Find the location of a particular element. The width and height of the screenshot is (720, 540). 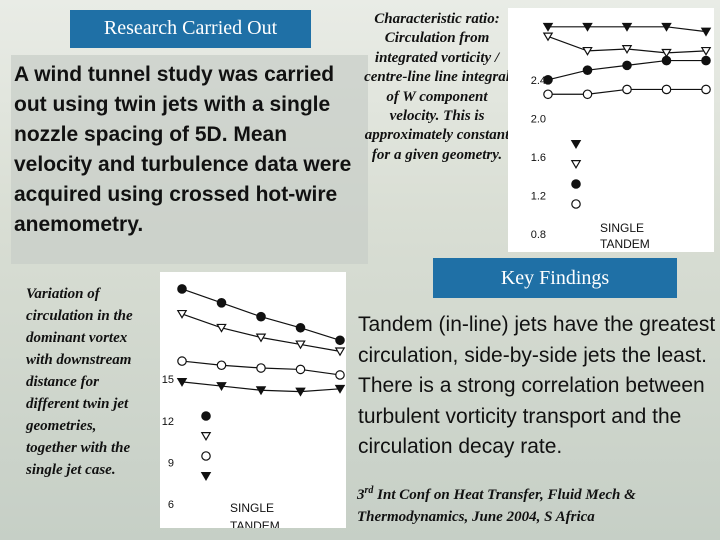

y-tick-label: 1.2 is located at coordinates (538, 196).